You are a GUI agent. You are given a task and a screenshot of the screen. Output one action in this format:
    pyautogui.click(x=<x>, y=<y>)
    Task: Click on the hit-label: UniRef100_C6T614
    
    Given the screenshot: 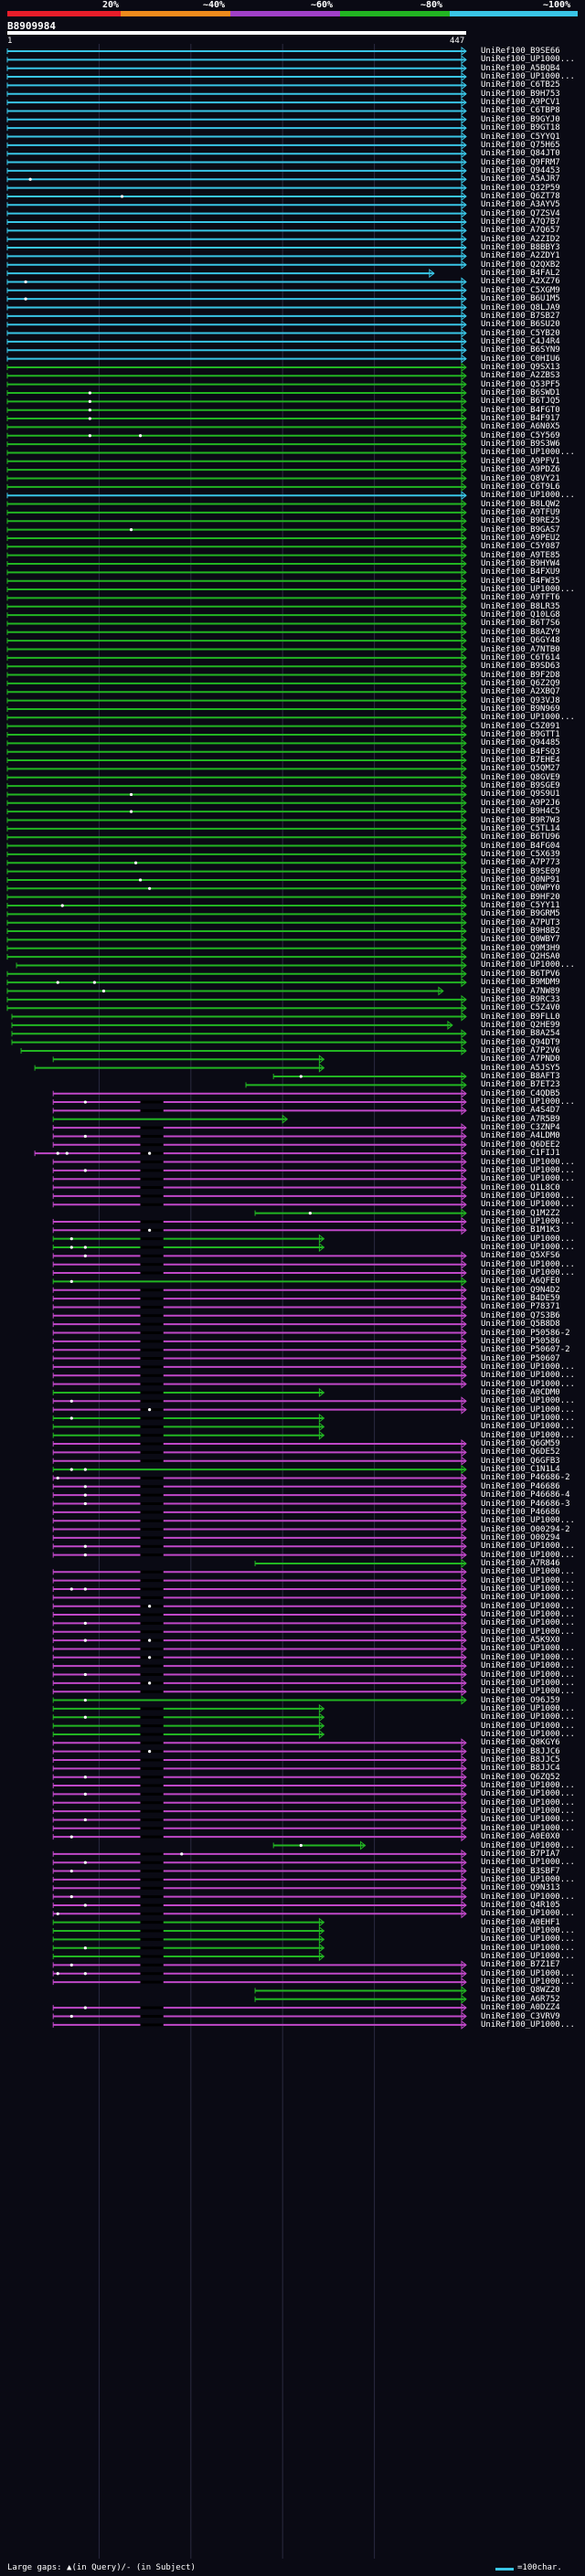 What is the action you would take?
    pyautogui.click(x=520, y=657)
    